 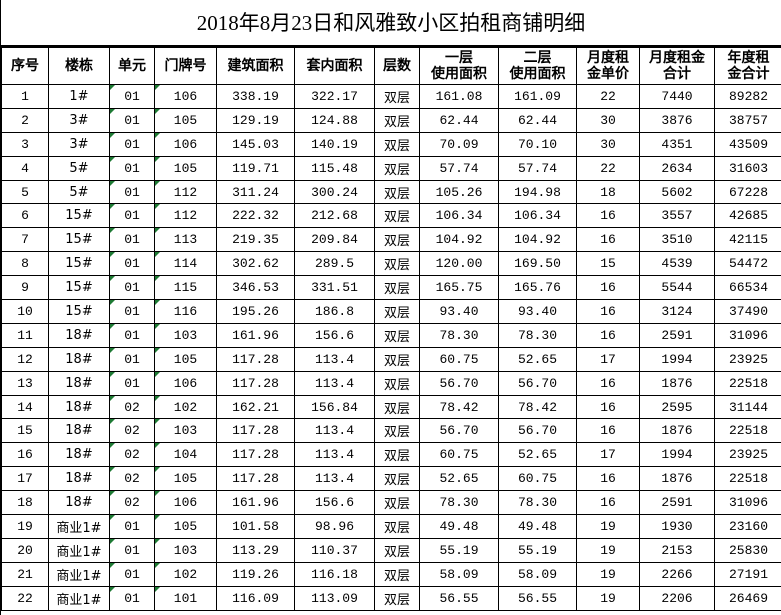 What do you see at coordinates (255, 192) in the screenshot?
I see `table-cell: 311.24` at bounding box center [255, 192].